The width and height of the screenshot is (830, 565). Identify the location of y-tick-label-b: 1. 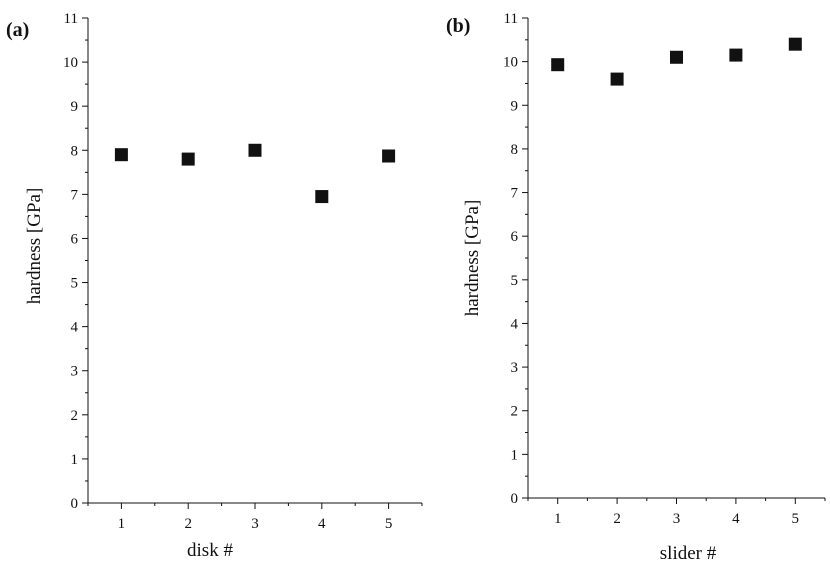
(515, 455).